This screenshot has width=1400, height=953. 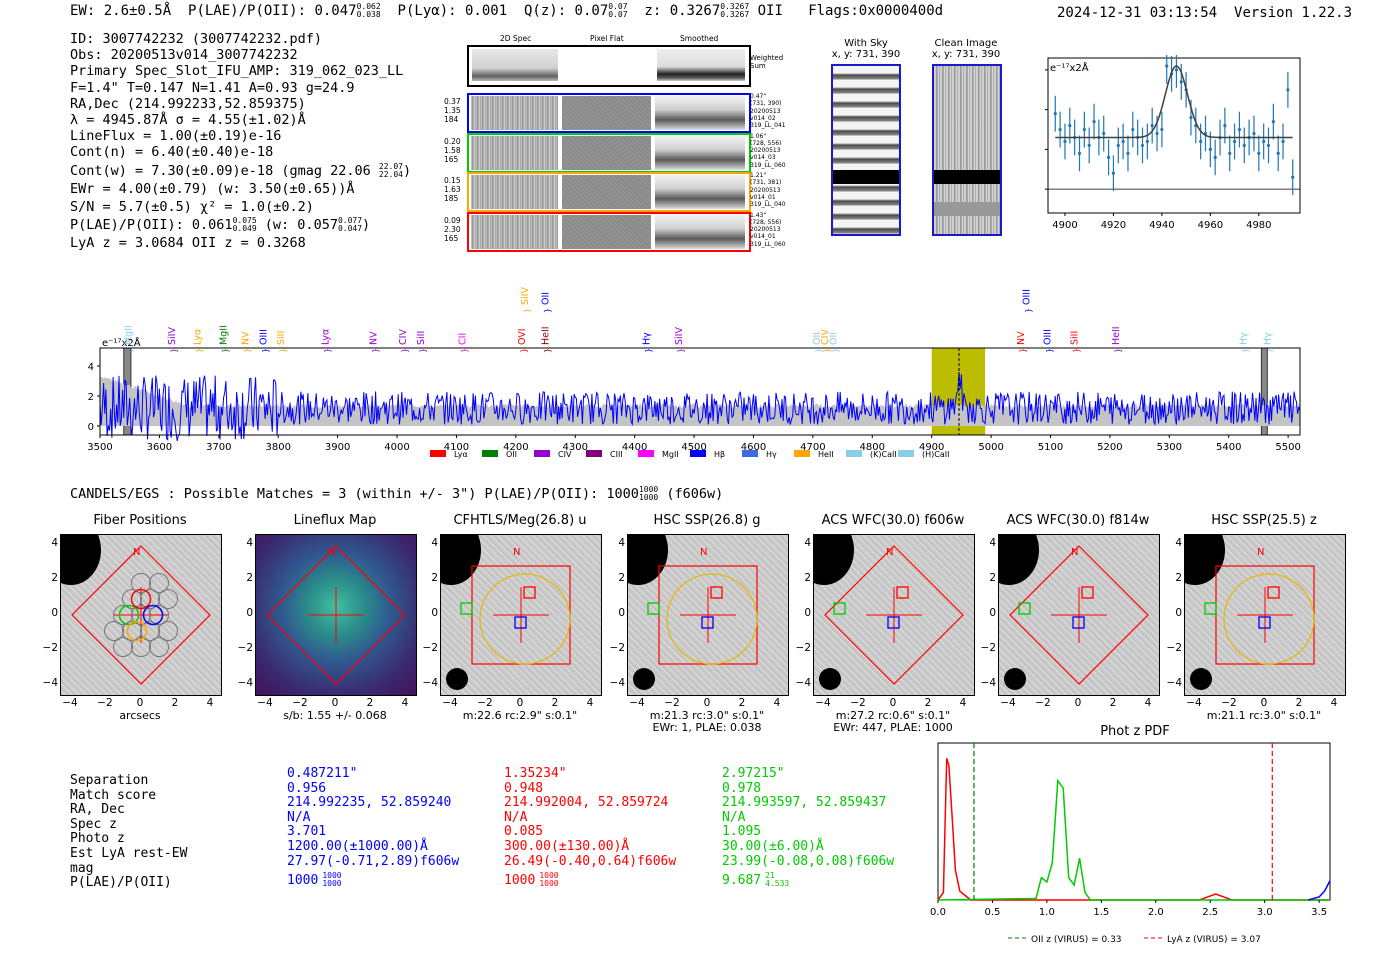 What do you see at coordinates (524, 788) in the screenshot?
I see `match-value: 0.948` at bounding box center [524, 788].